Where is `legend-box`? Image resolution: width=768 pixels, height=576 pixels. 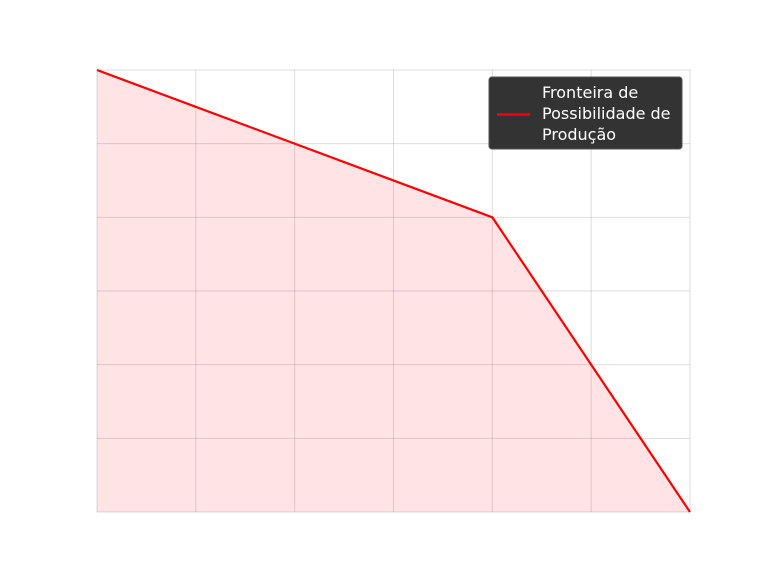
legend-box is located at coordinates (585, 113).